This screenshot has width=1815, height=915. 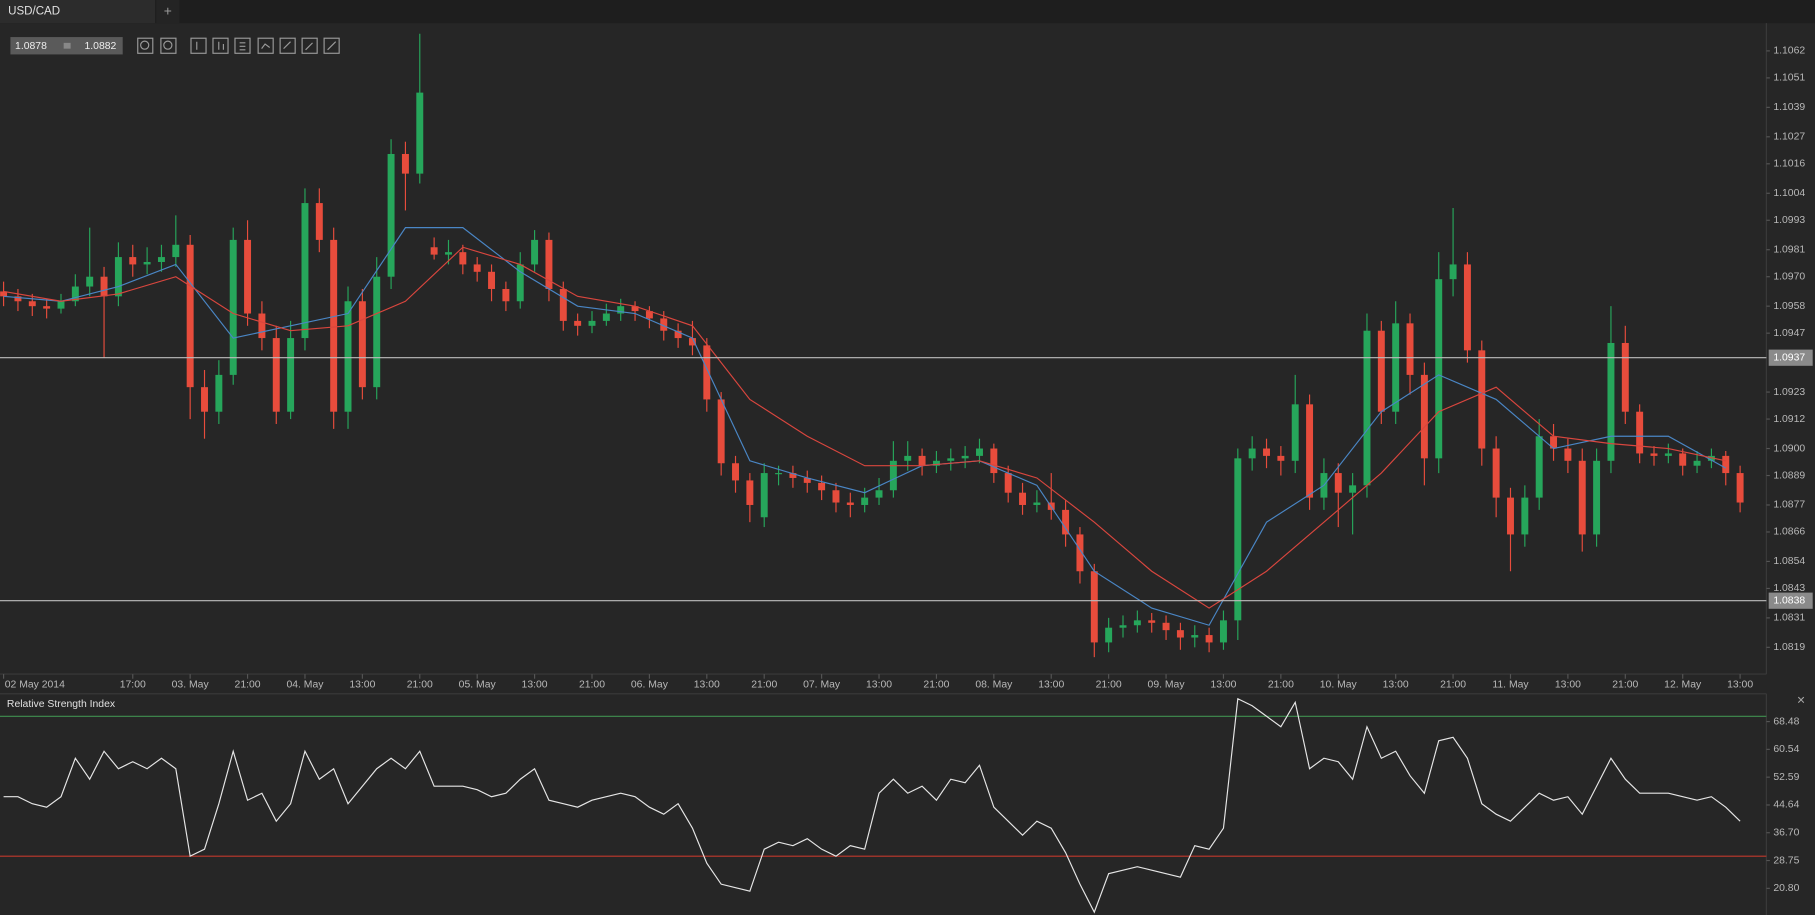 I want to click on chart-type-button, so click(x=220, y=45).